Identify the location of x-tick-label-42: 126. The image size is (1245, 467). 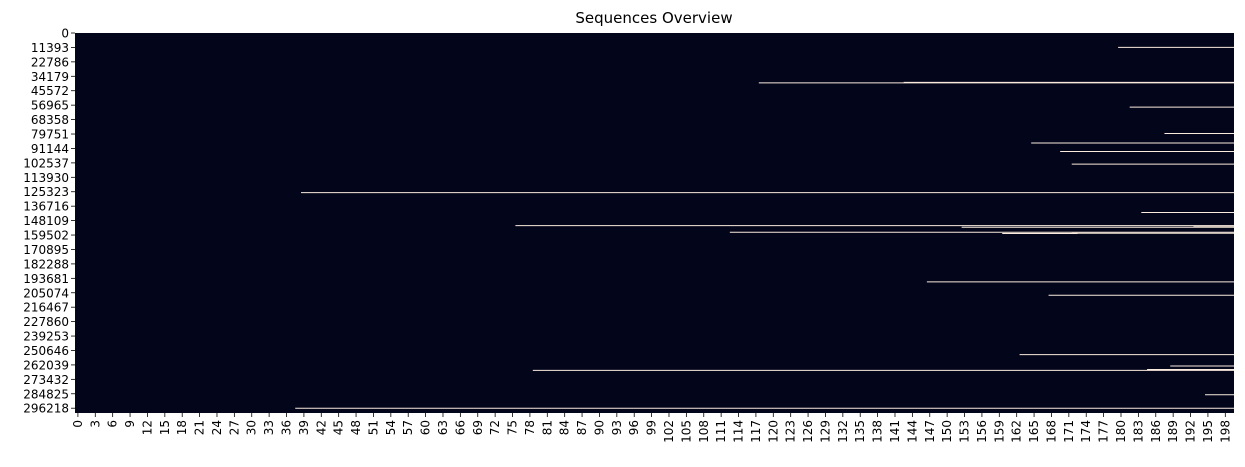
(808, 431).